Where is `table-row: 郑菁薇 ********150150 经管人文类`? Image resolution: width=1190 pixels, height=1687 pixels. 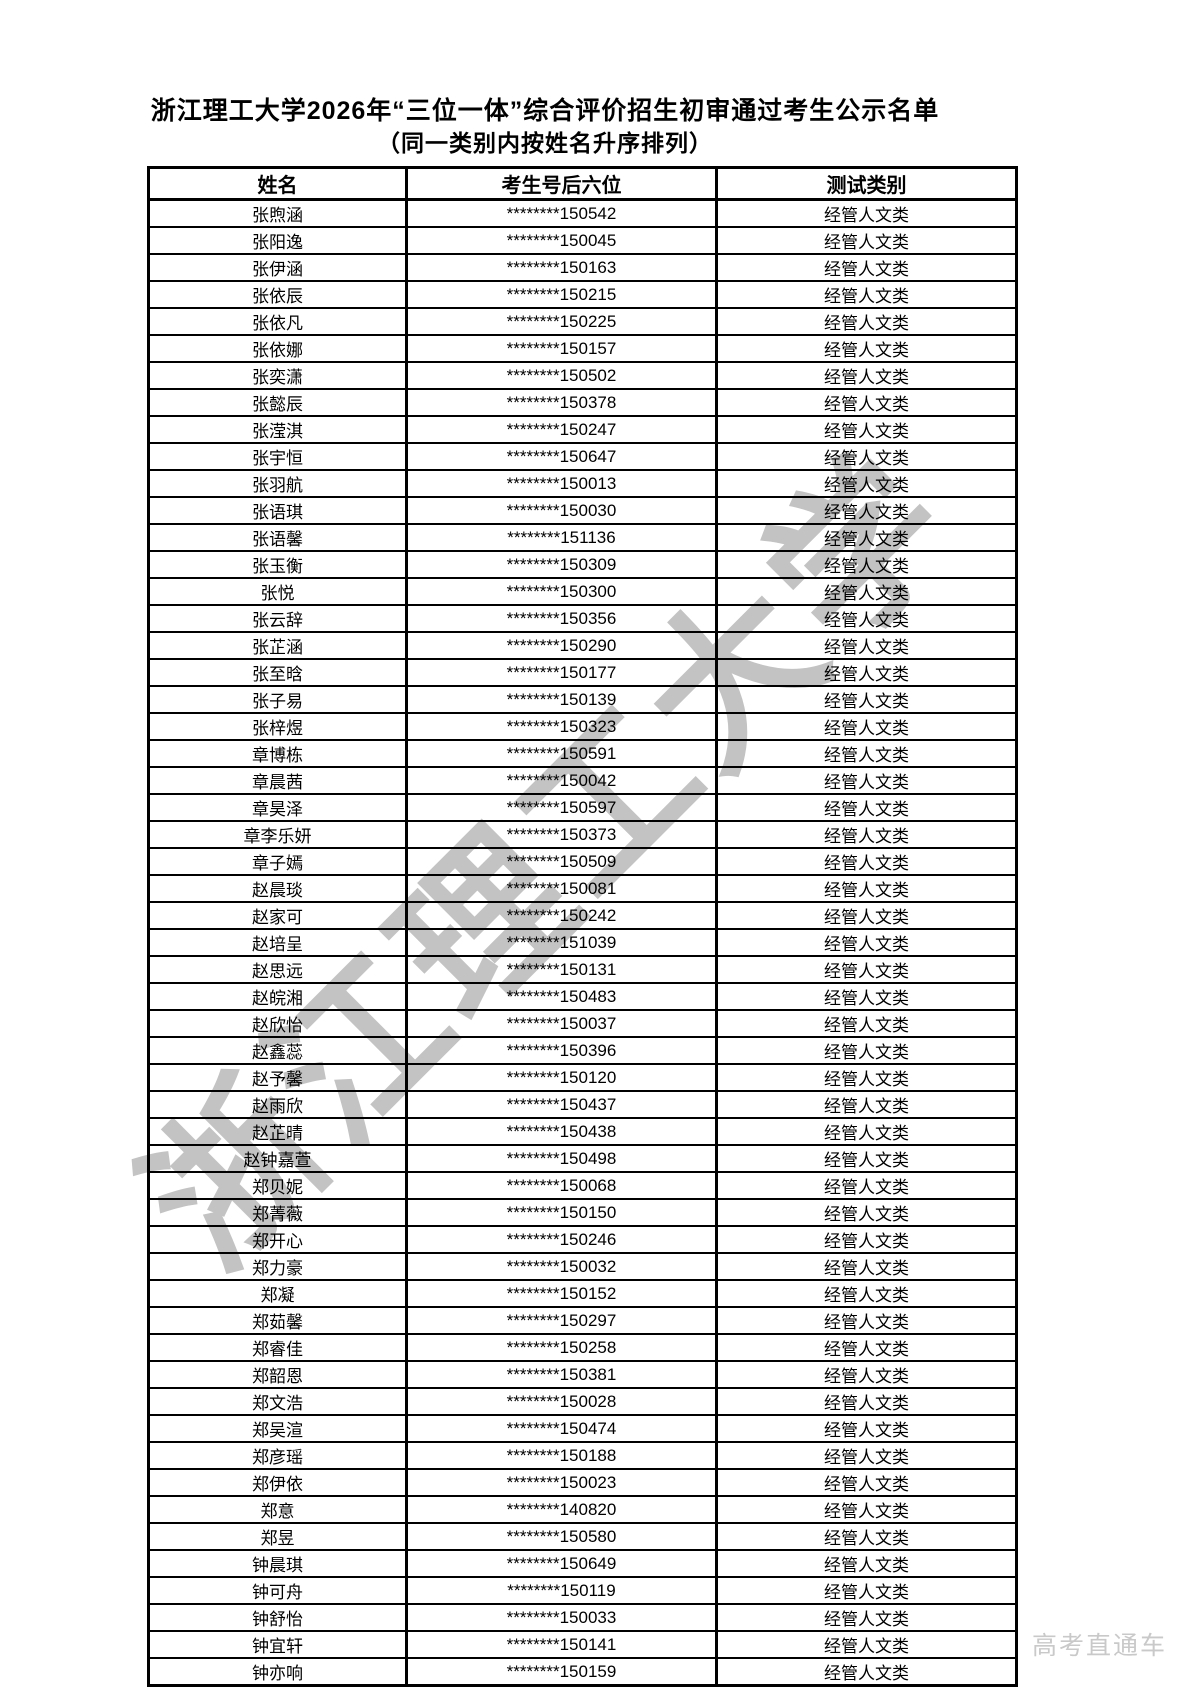
table-row: 郑菁薇 ********150150 经管人文类 is located at coordinates (582, 1212).